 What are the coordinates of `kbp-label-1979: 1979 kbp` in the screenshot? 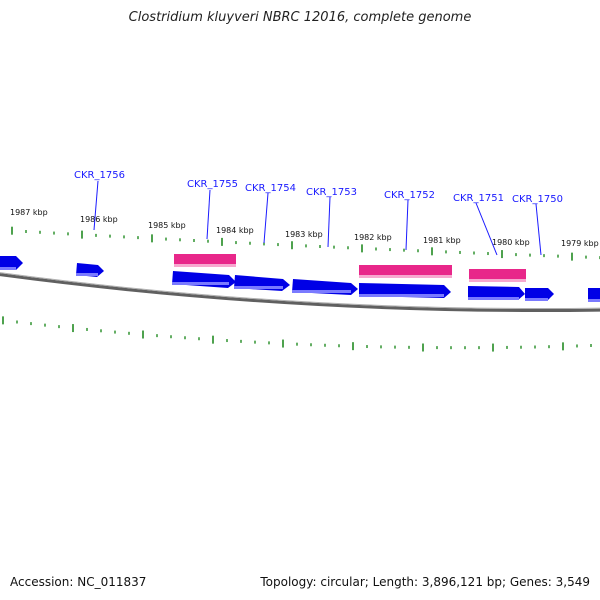 It's located at (580, 243).